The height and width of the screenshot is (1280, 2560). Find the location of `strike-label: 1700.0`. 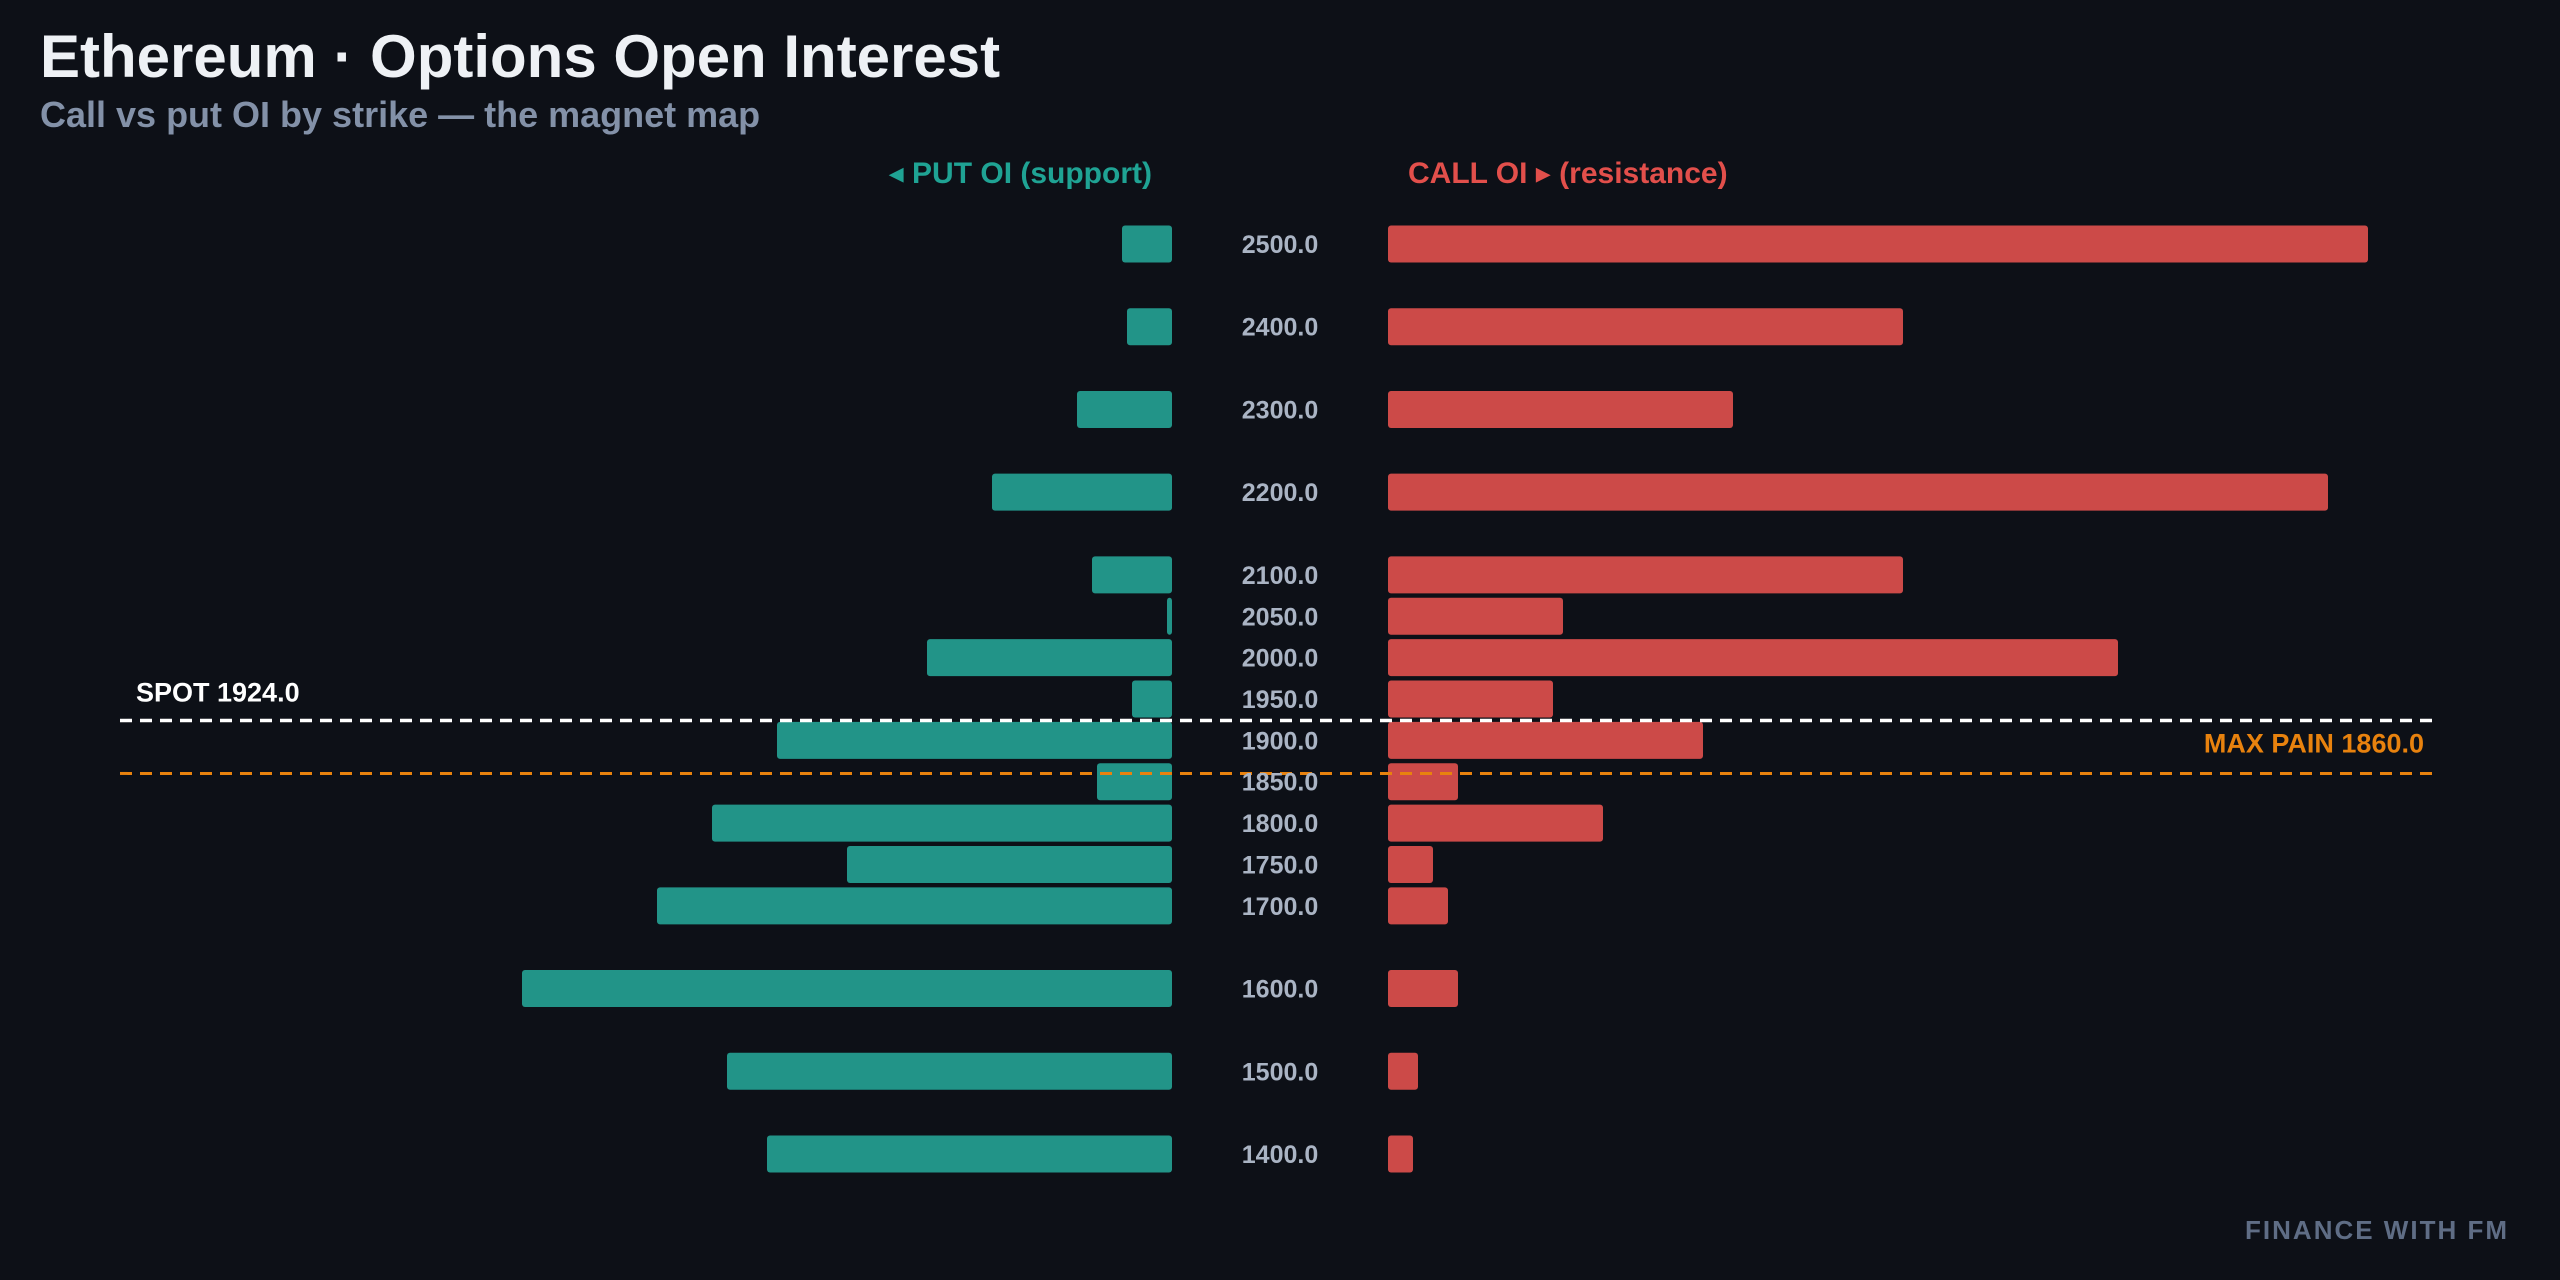

strike-label: 1700.0 is located at coordinates (1280, 907).